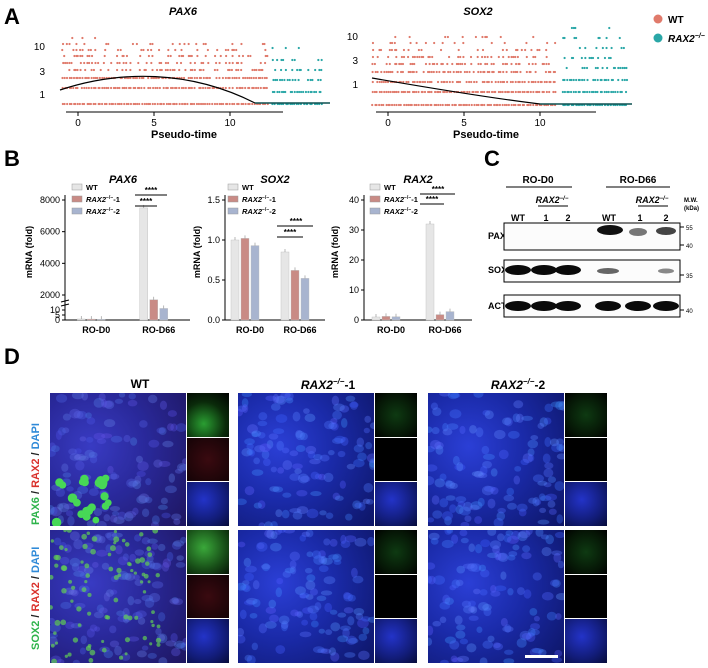 The width and height of the screenshot is (708, 668). What do you see at coordinates (567, 218) in the screenshot?
I see `wb-lane-3: 2` at bounding box center [567, 218].